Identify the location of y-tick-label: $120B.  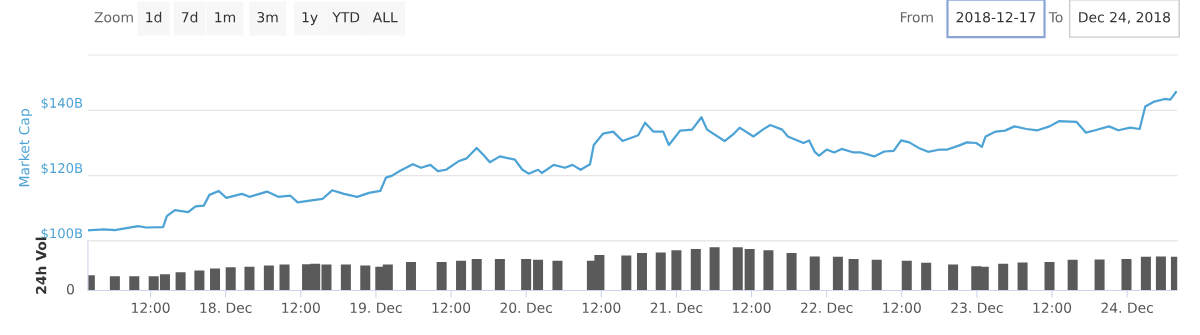
(62, 168).